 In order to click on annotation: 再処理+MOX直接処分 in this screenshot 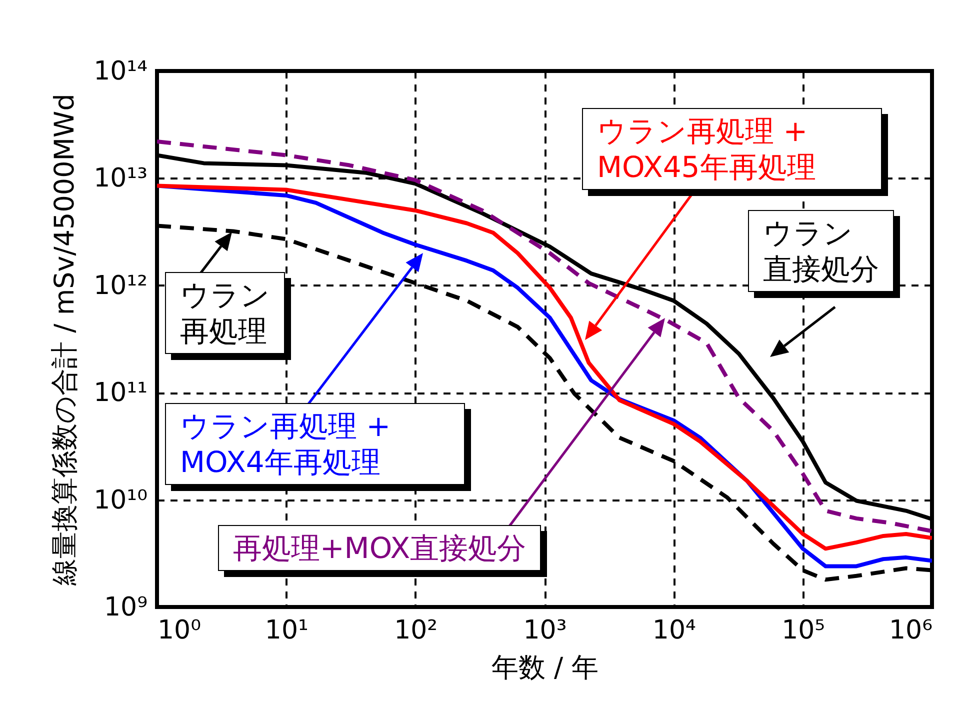, I will do `click(380, 548)`.